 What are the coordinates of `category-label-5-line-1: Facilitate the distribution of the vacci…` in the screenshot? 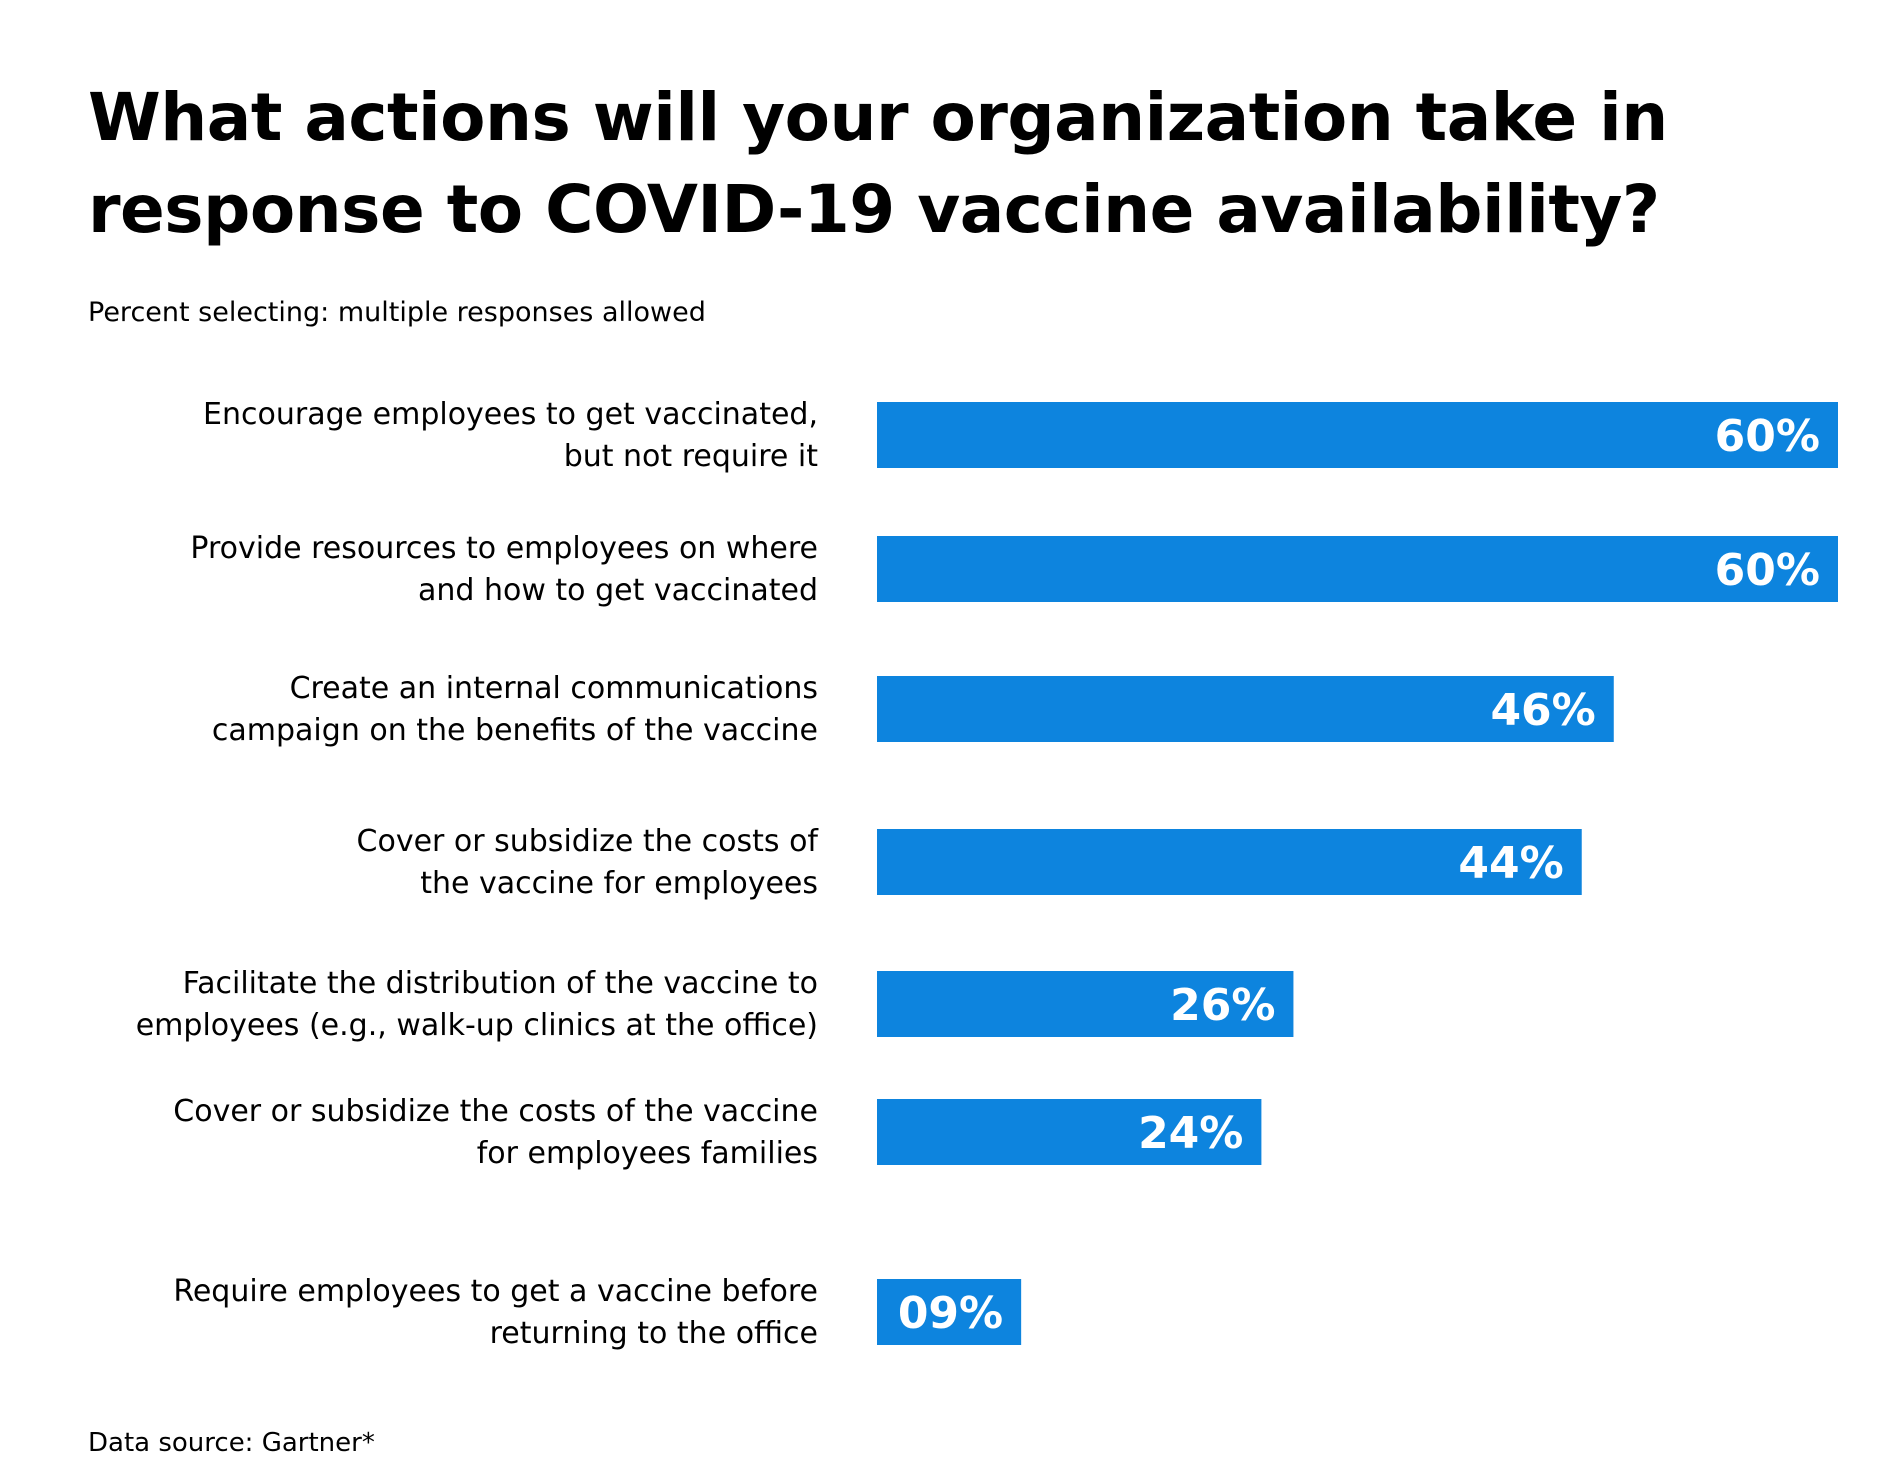 It's located at (500, 983).